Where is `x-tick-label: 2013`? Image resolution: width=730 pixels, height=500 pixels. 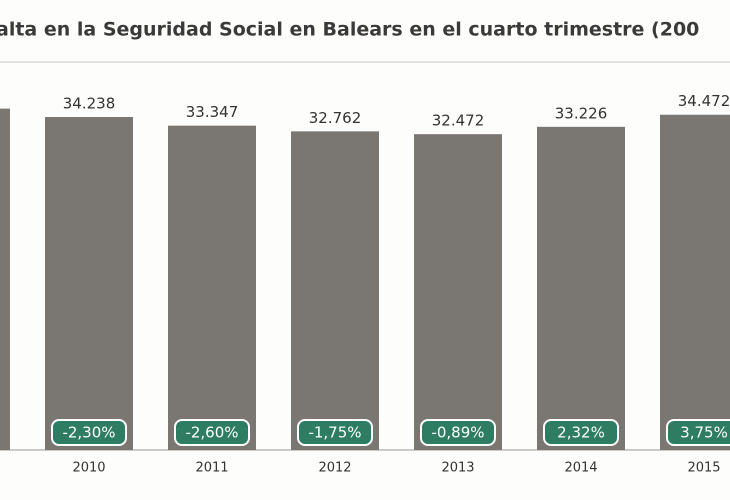 x-tick-label: 2013 is located at coordinates (457, 468).